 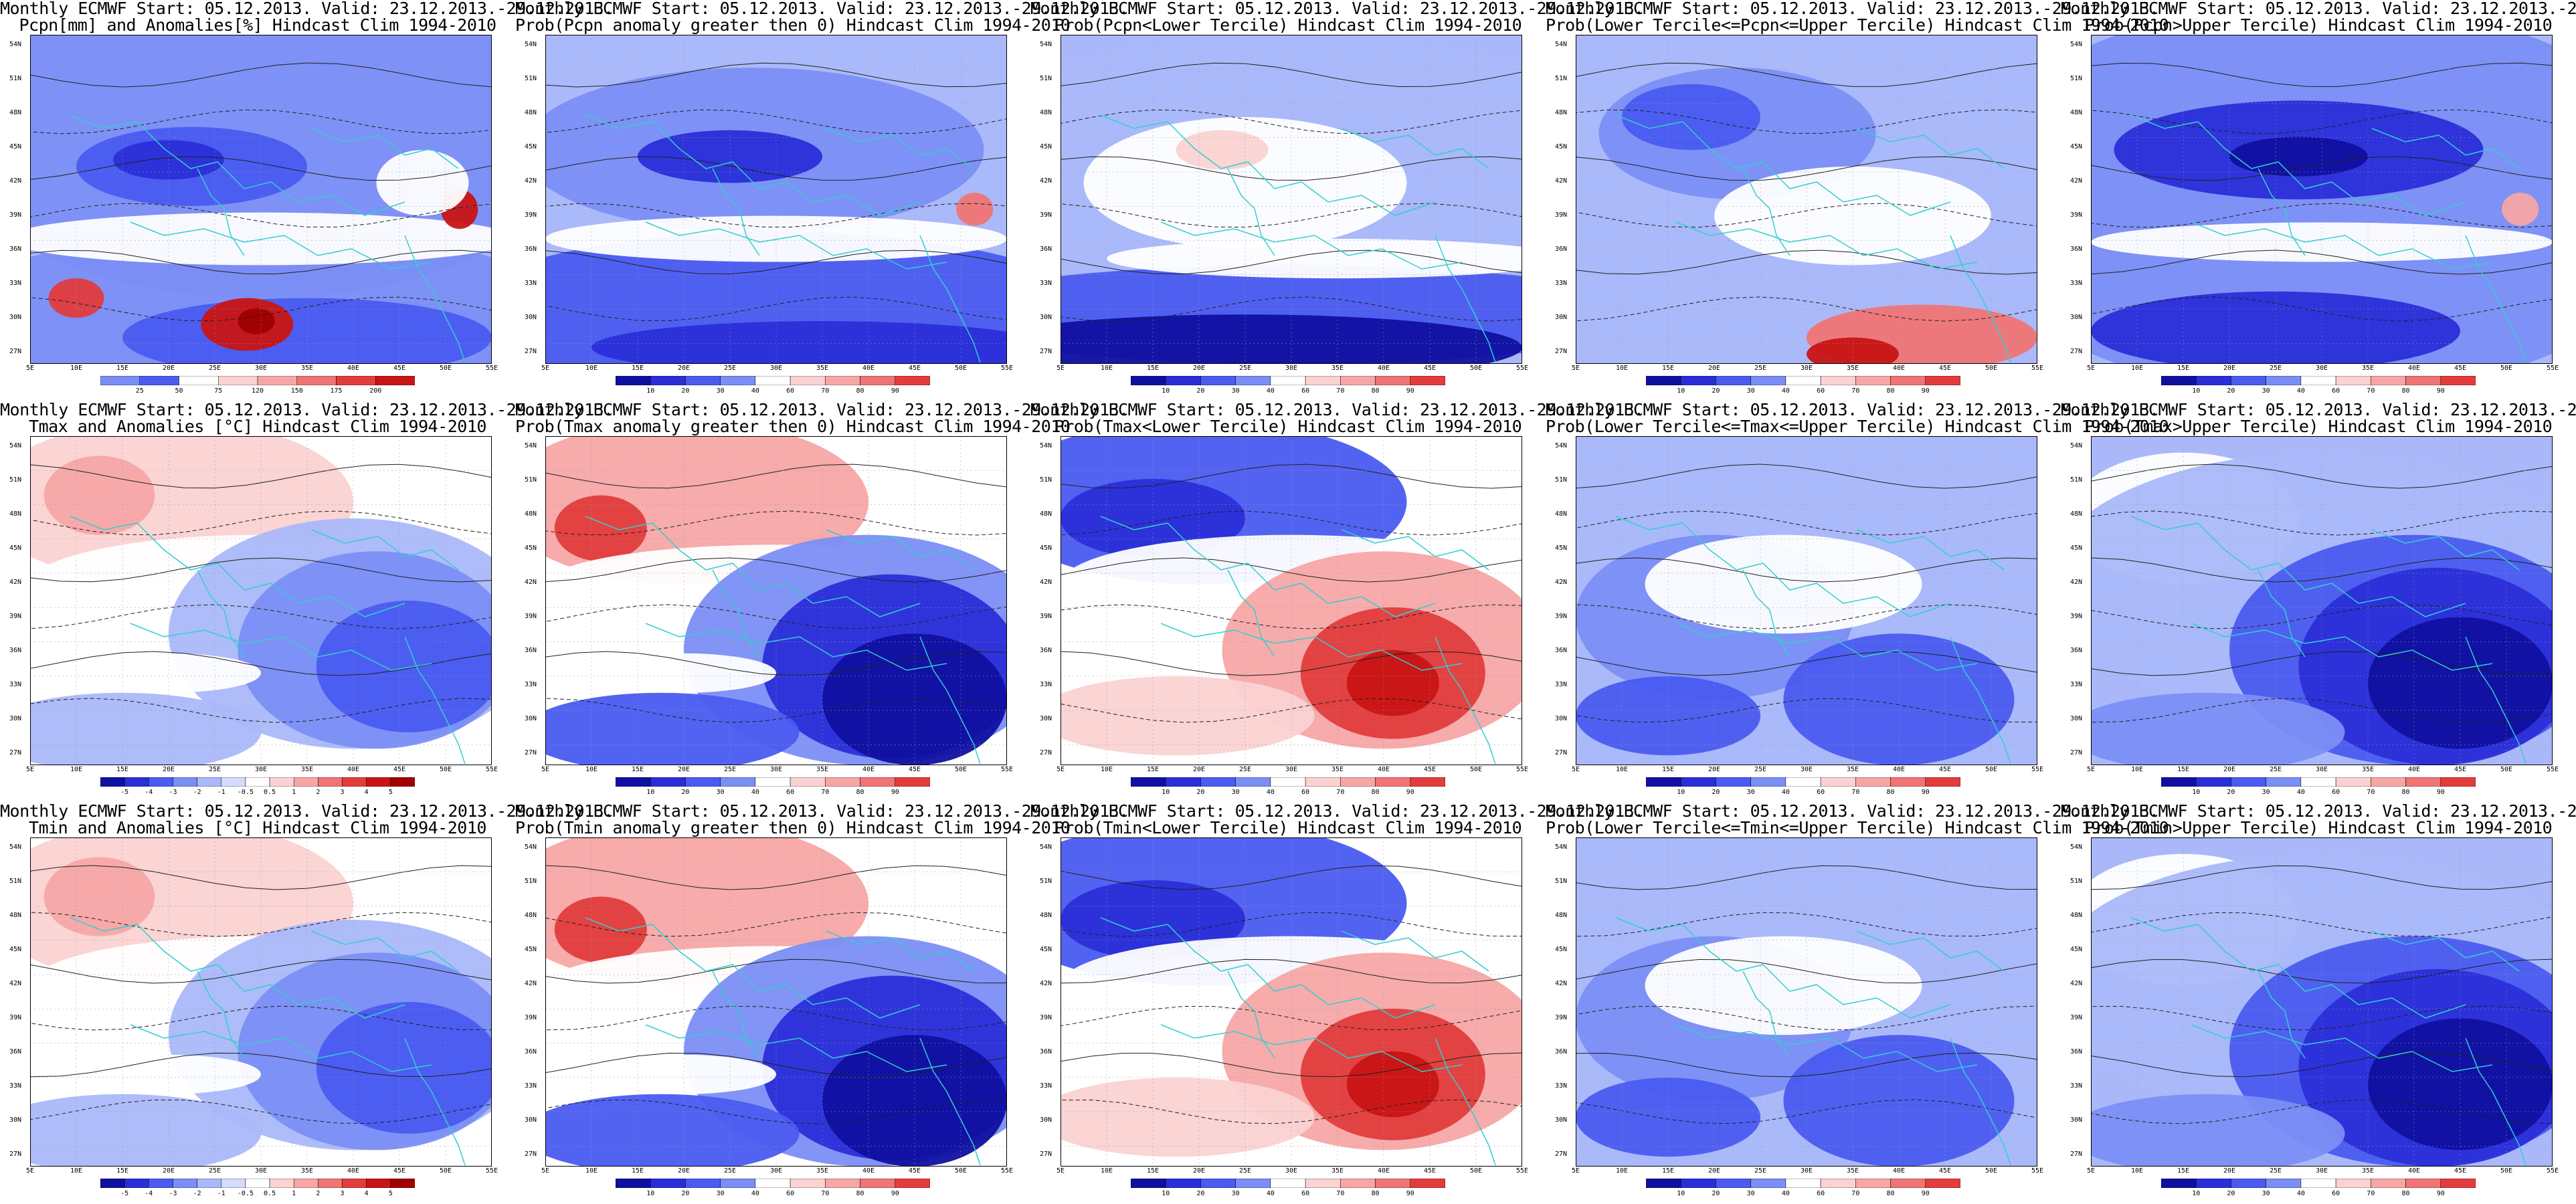 What do you see at coordinates (685, 391) in the screenshot?
I see `colorbar-label: 20` at bounding box center [685, 391].